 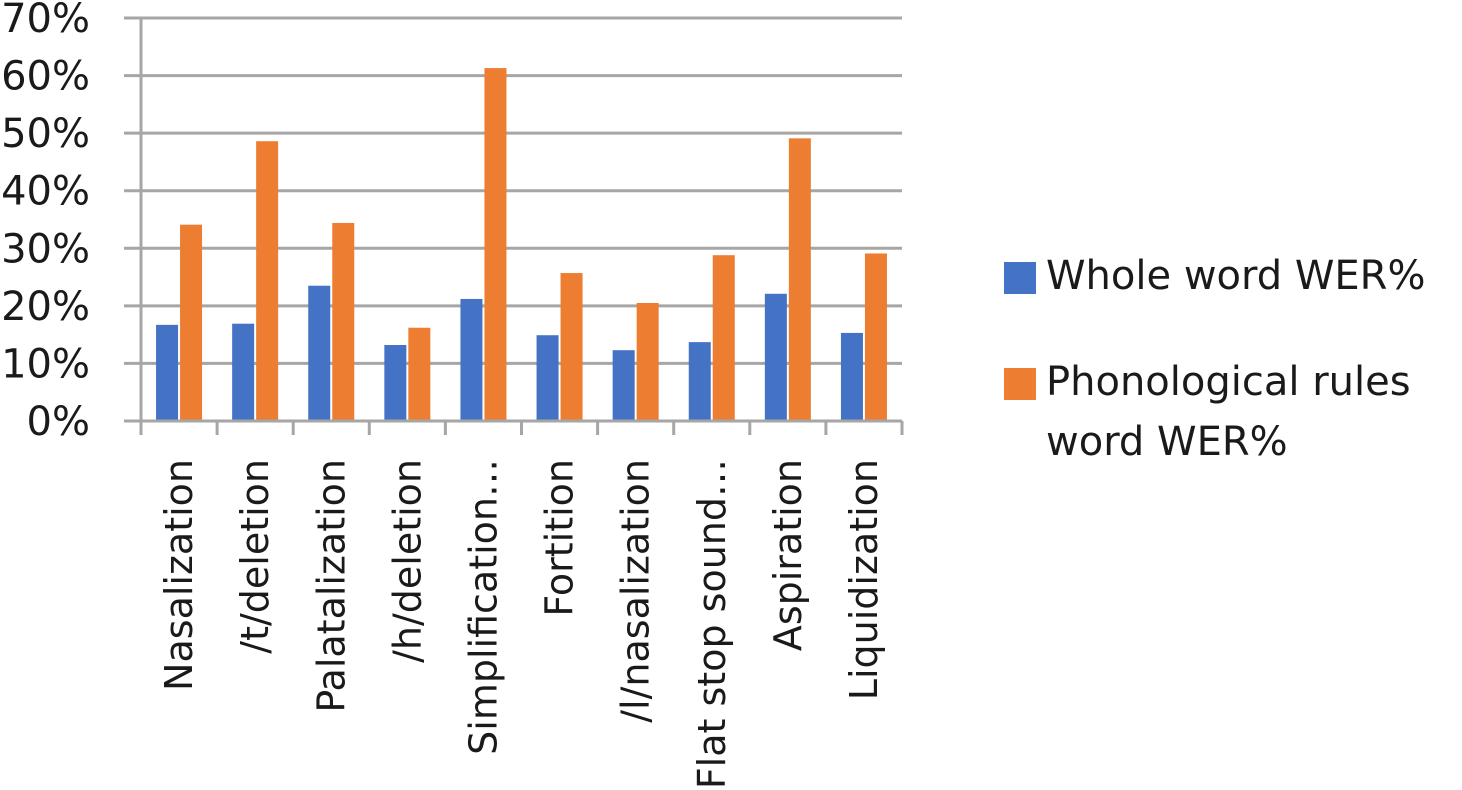 What do you see at coordinates (45, 134) in the screenshot?
I see `y-tick-label: 50%` at bounding box center [45, 134].